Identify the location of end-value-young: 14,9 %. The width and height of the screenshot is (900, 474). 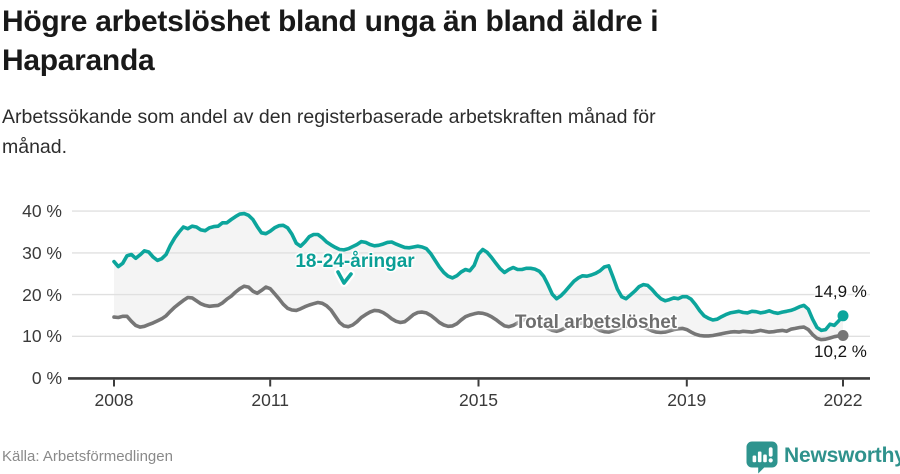
(840, 291).